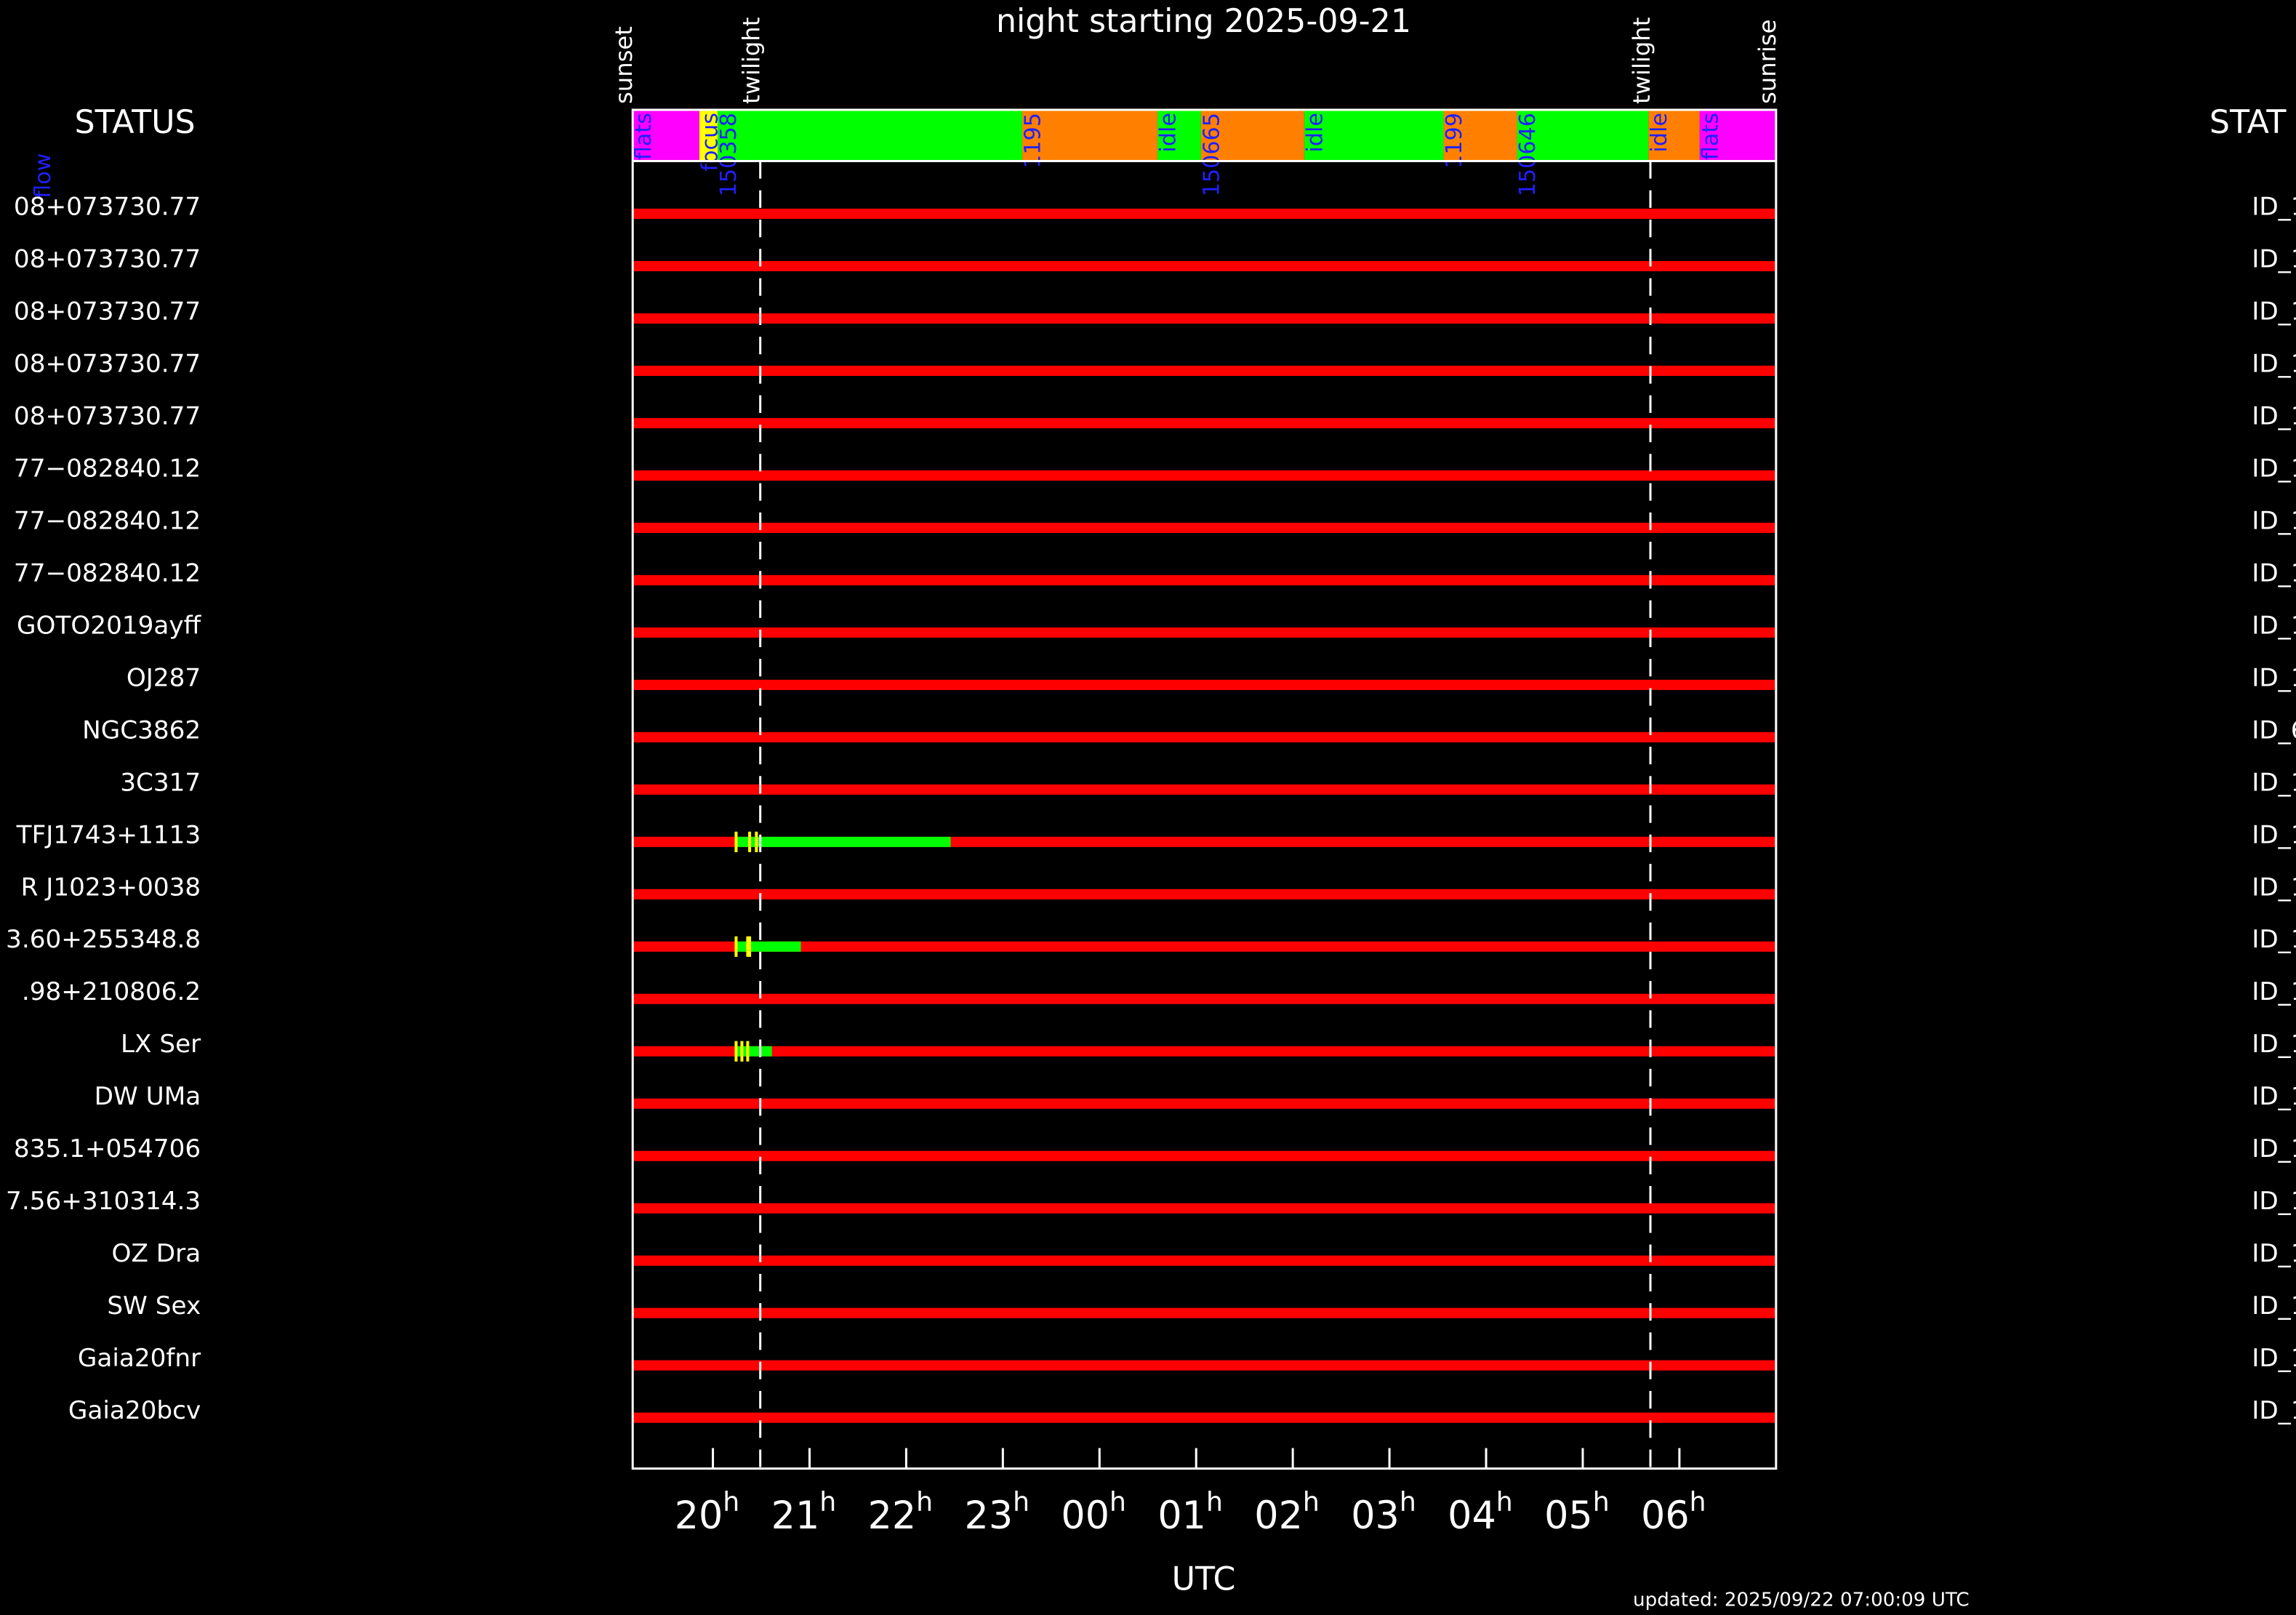 The height and width of the screenshot is (1615, 2296). What do you see at coordinates (707, 1512) in the screenshot?
I see `x-tick-label: 20h` at bounding box center [707, 1512].